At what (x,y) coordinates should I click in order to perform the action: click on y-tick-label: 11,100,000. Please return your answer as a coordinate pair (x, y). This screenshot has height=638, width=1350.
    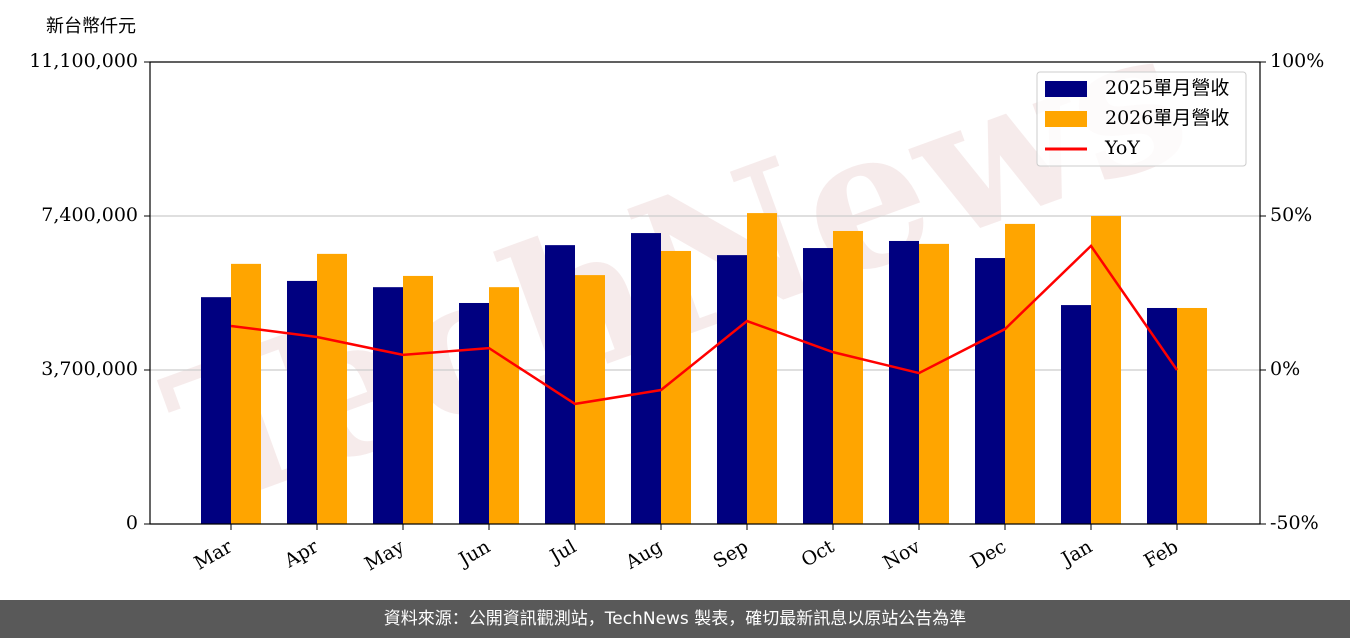
    Looking at the image, I should click on (83, 61).